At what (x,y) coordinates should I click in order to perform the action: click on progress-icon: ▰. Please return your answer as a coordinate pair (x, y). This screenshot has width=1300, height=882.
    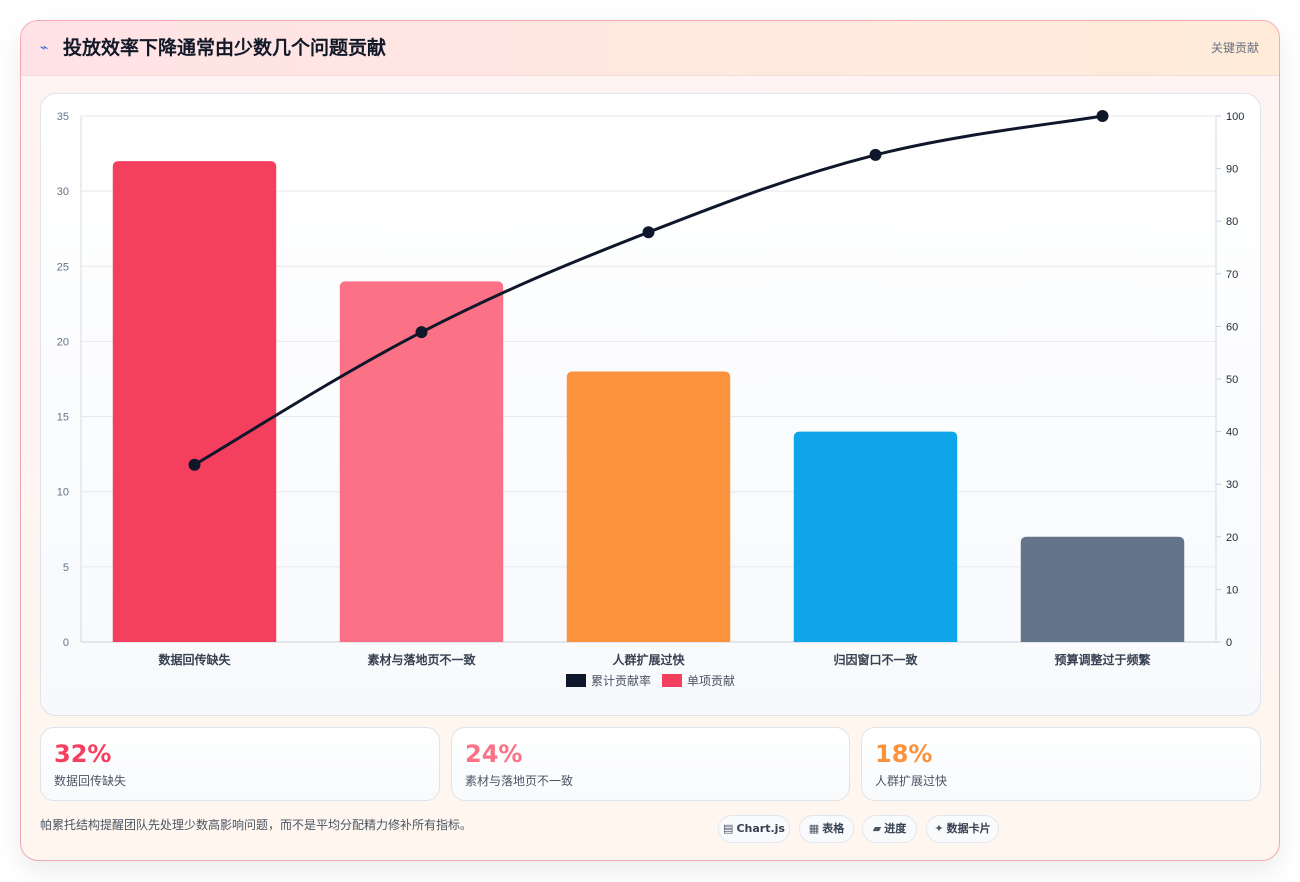
    Looking at the image, I should click on (877, 828).